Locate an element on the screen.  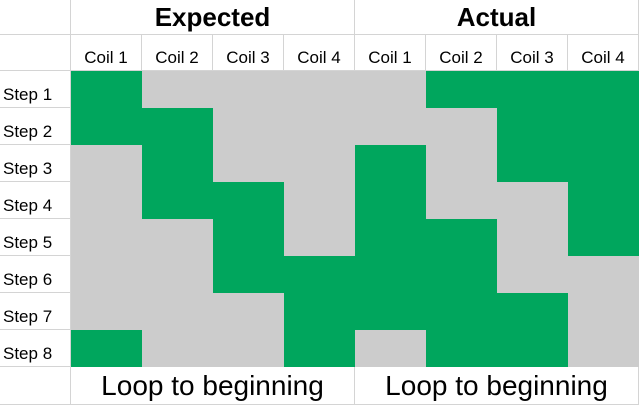
expected-step4-coil1-off-cell is located at coordinates (106, 200).